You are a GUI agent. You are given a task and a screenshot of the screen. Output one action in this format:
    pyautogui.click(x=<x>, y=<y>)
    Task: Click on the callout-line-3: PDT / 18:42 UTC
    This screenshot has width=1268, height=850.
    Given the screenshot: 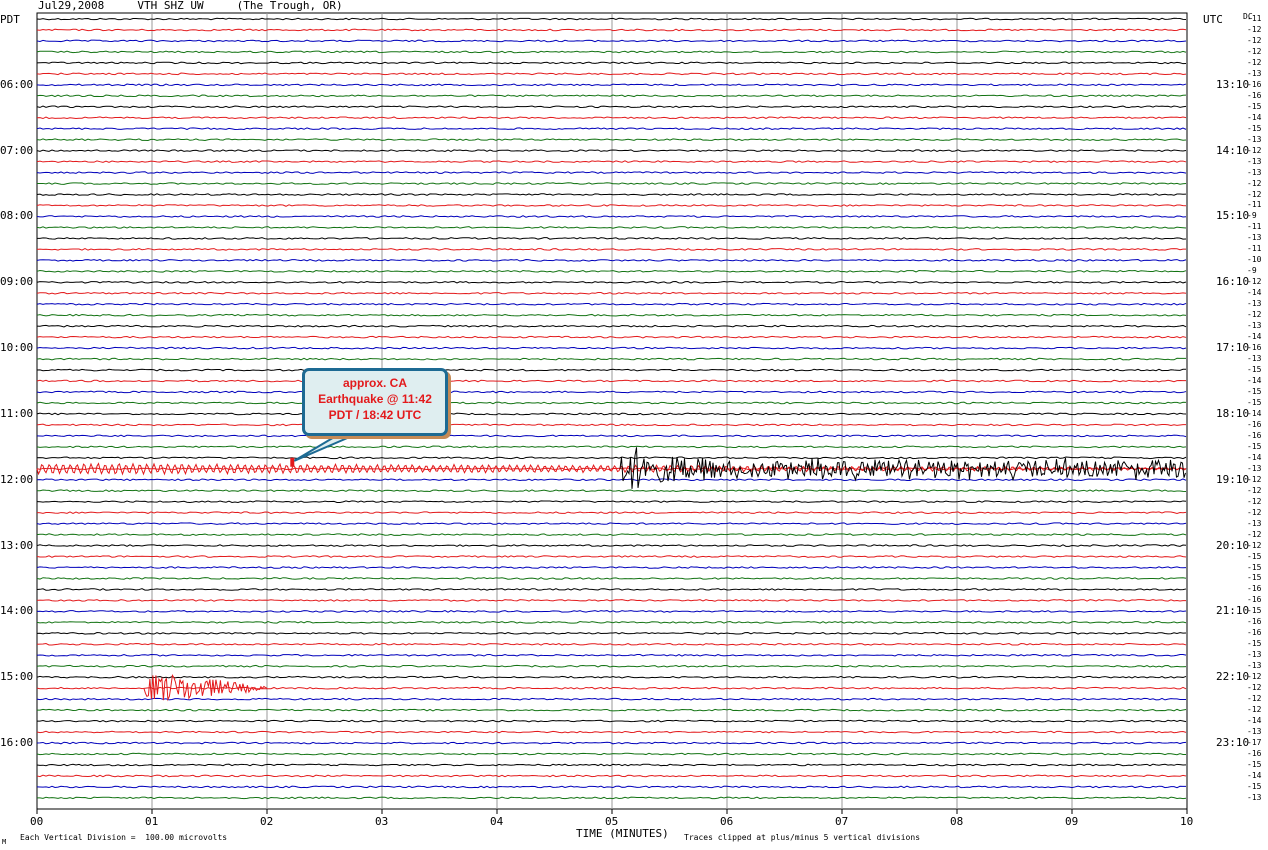 What is the action you would take?
    pyautogui.click(x=375, y=415)
    